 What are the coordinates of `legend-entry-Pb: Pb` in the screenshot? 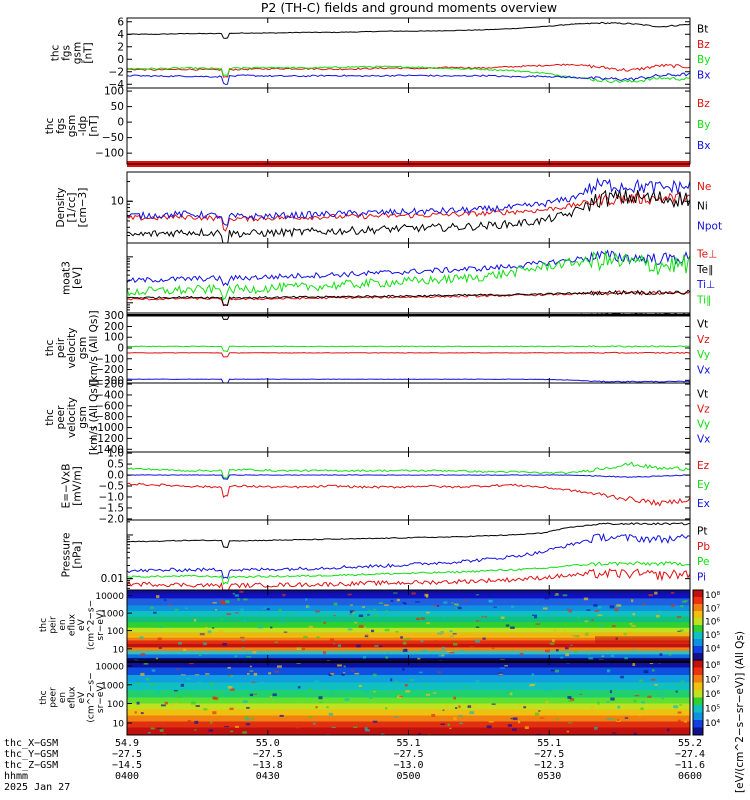 It's located at (703, 547).